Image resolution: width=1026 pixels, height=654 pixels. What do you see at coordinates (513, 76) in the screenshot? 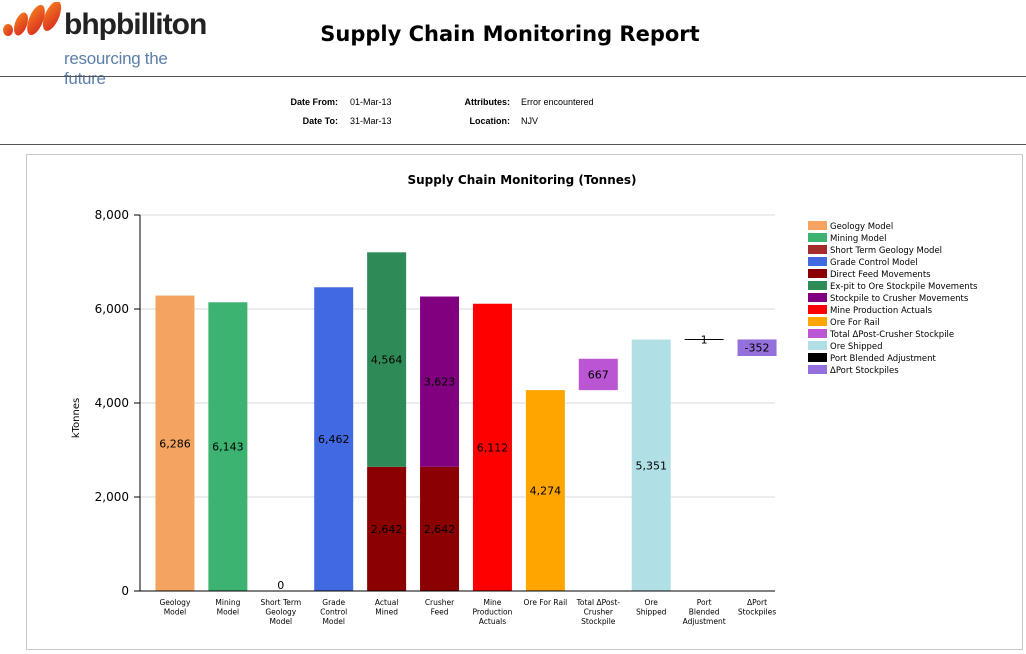
I see `header-divider` at bounding box center [513, 76].